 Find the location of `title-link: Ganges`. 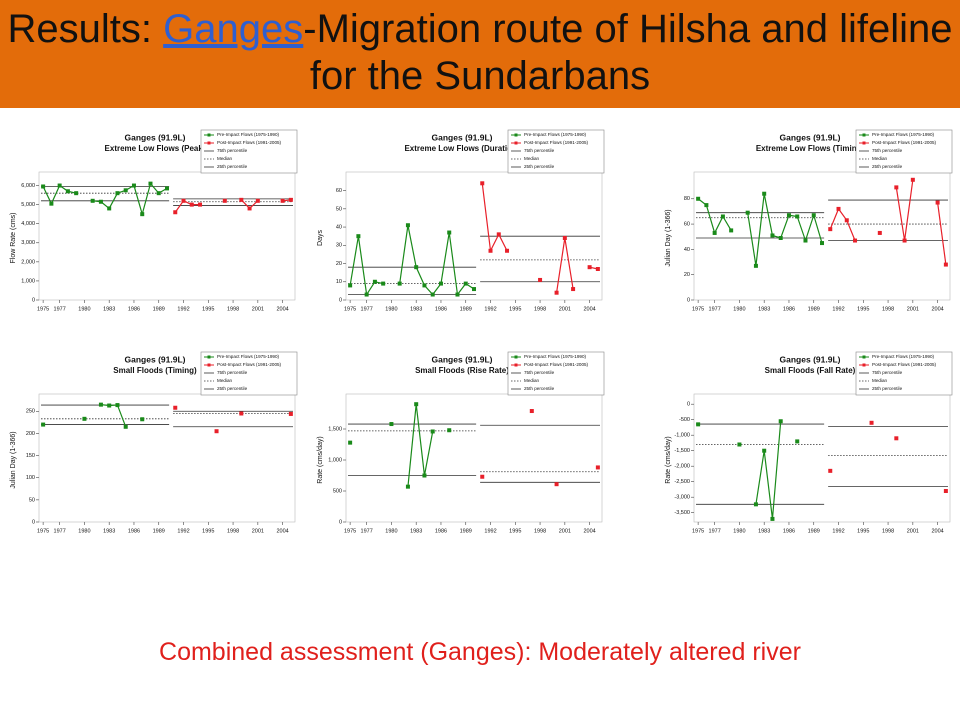

title-link: Ganges is located at coordinates (233, 29).